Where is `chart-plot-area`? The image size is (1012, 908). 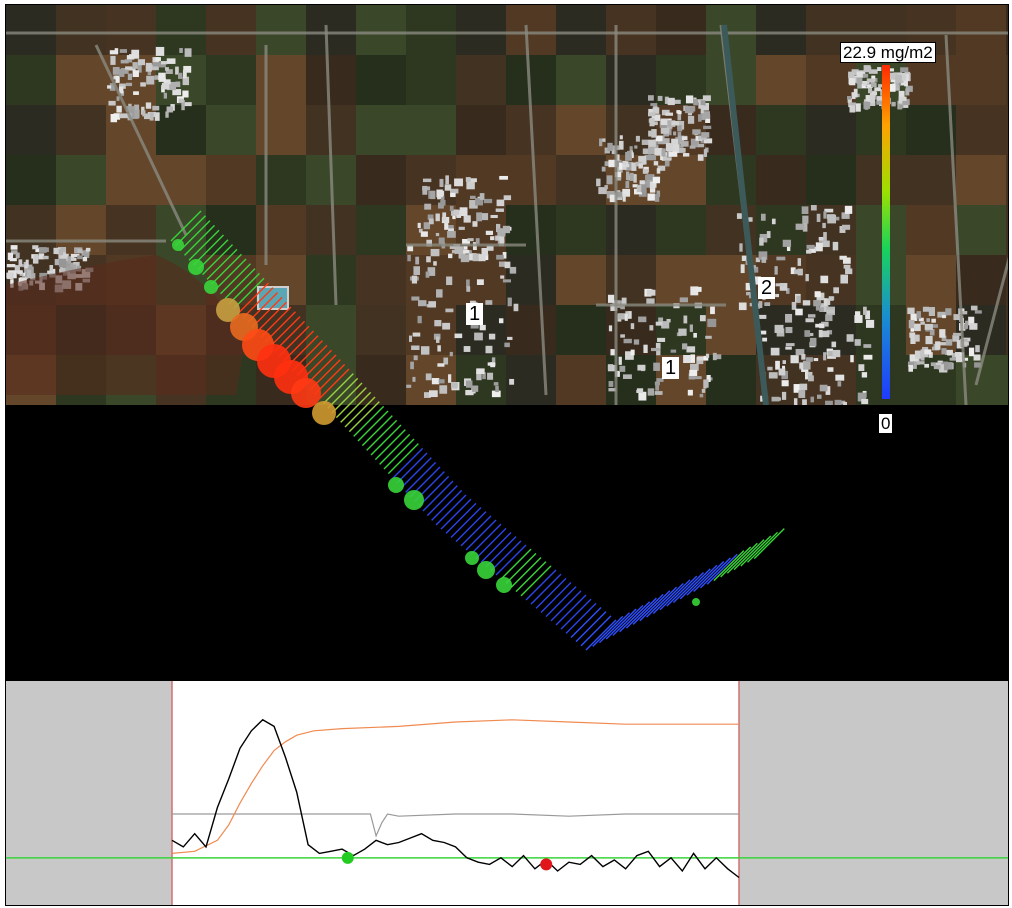 chart-plot-area is located at coordinates (455, 793).